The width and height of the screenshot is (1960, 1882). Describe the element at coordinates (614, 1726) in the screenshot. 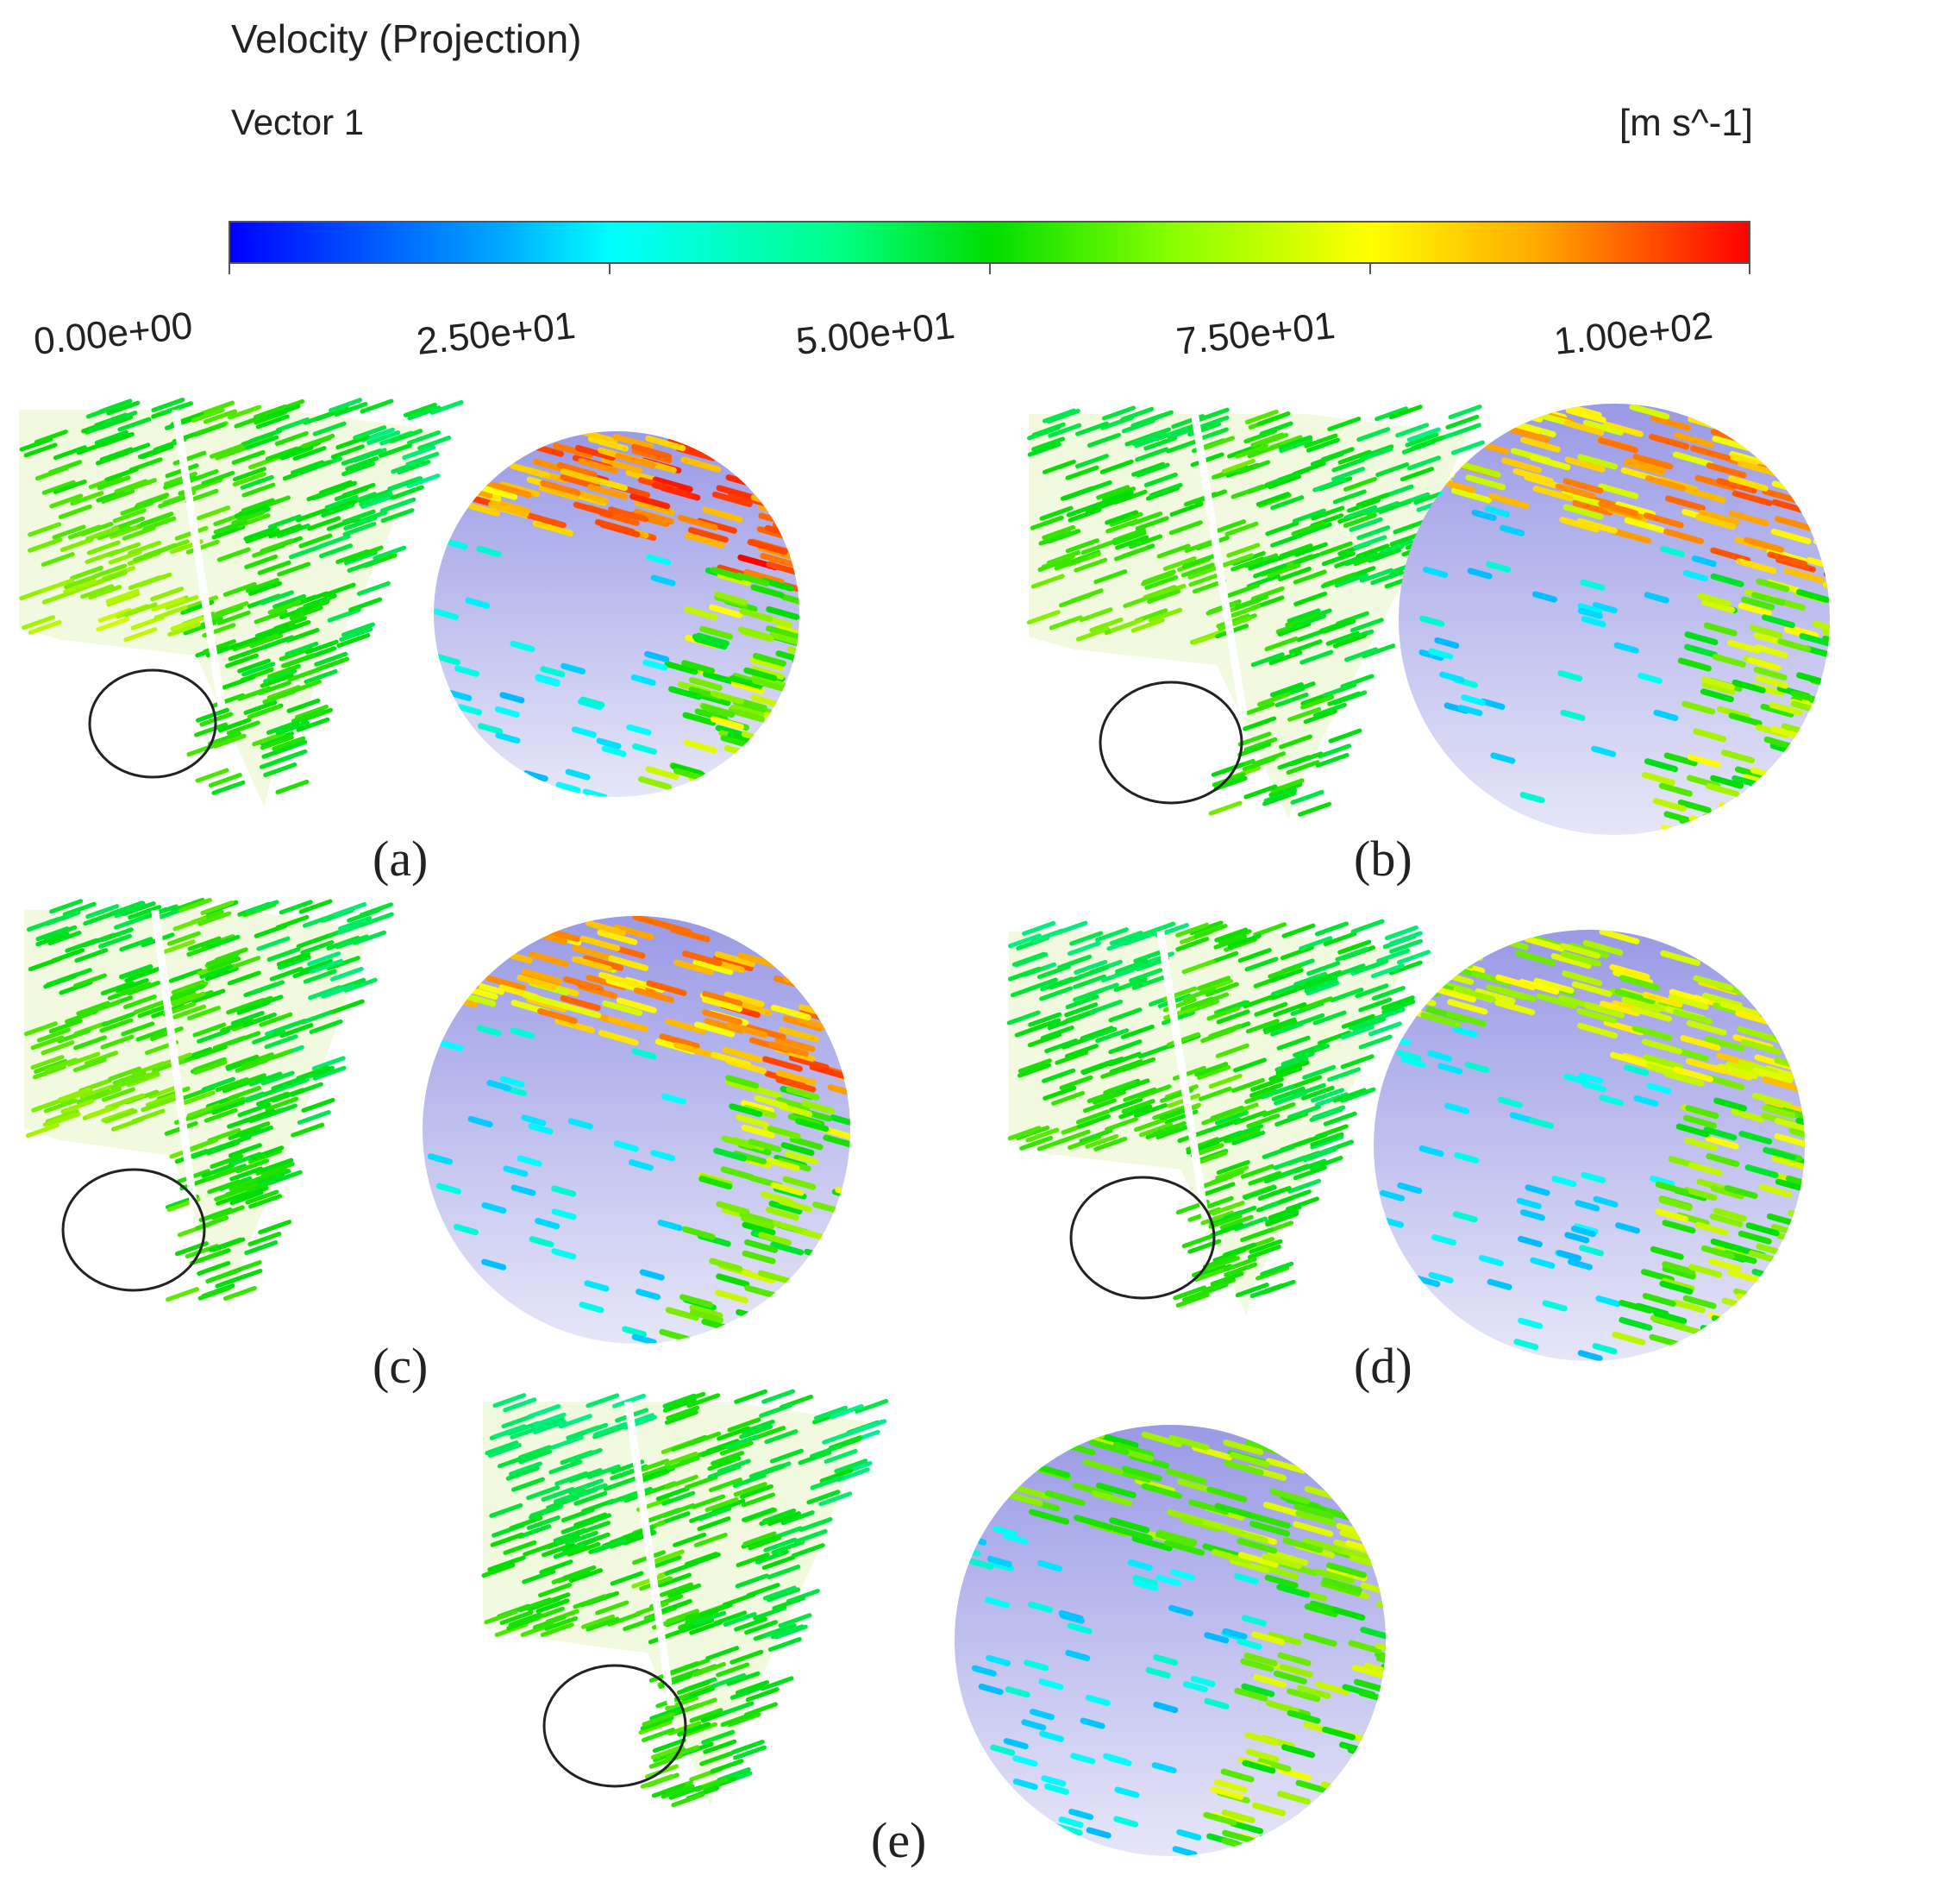

I see `separation-circle-e` at that location.